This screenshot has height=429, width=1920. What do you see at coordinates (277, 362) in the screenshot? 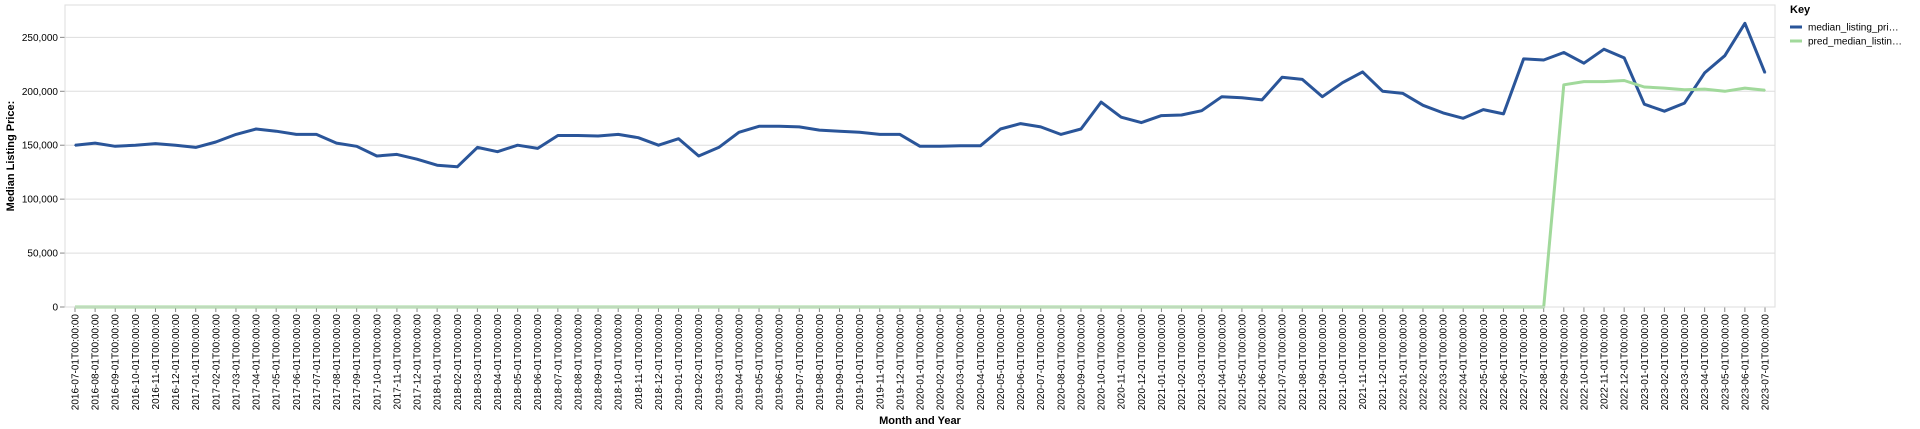
I see `x-tick-label: 2017-05-01T00:00:00` at bounding box center [277, 362].